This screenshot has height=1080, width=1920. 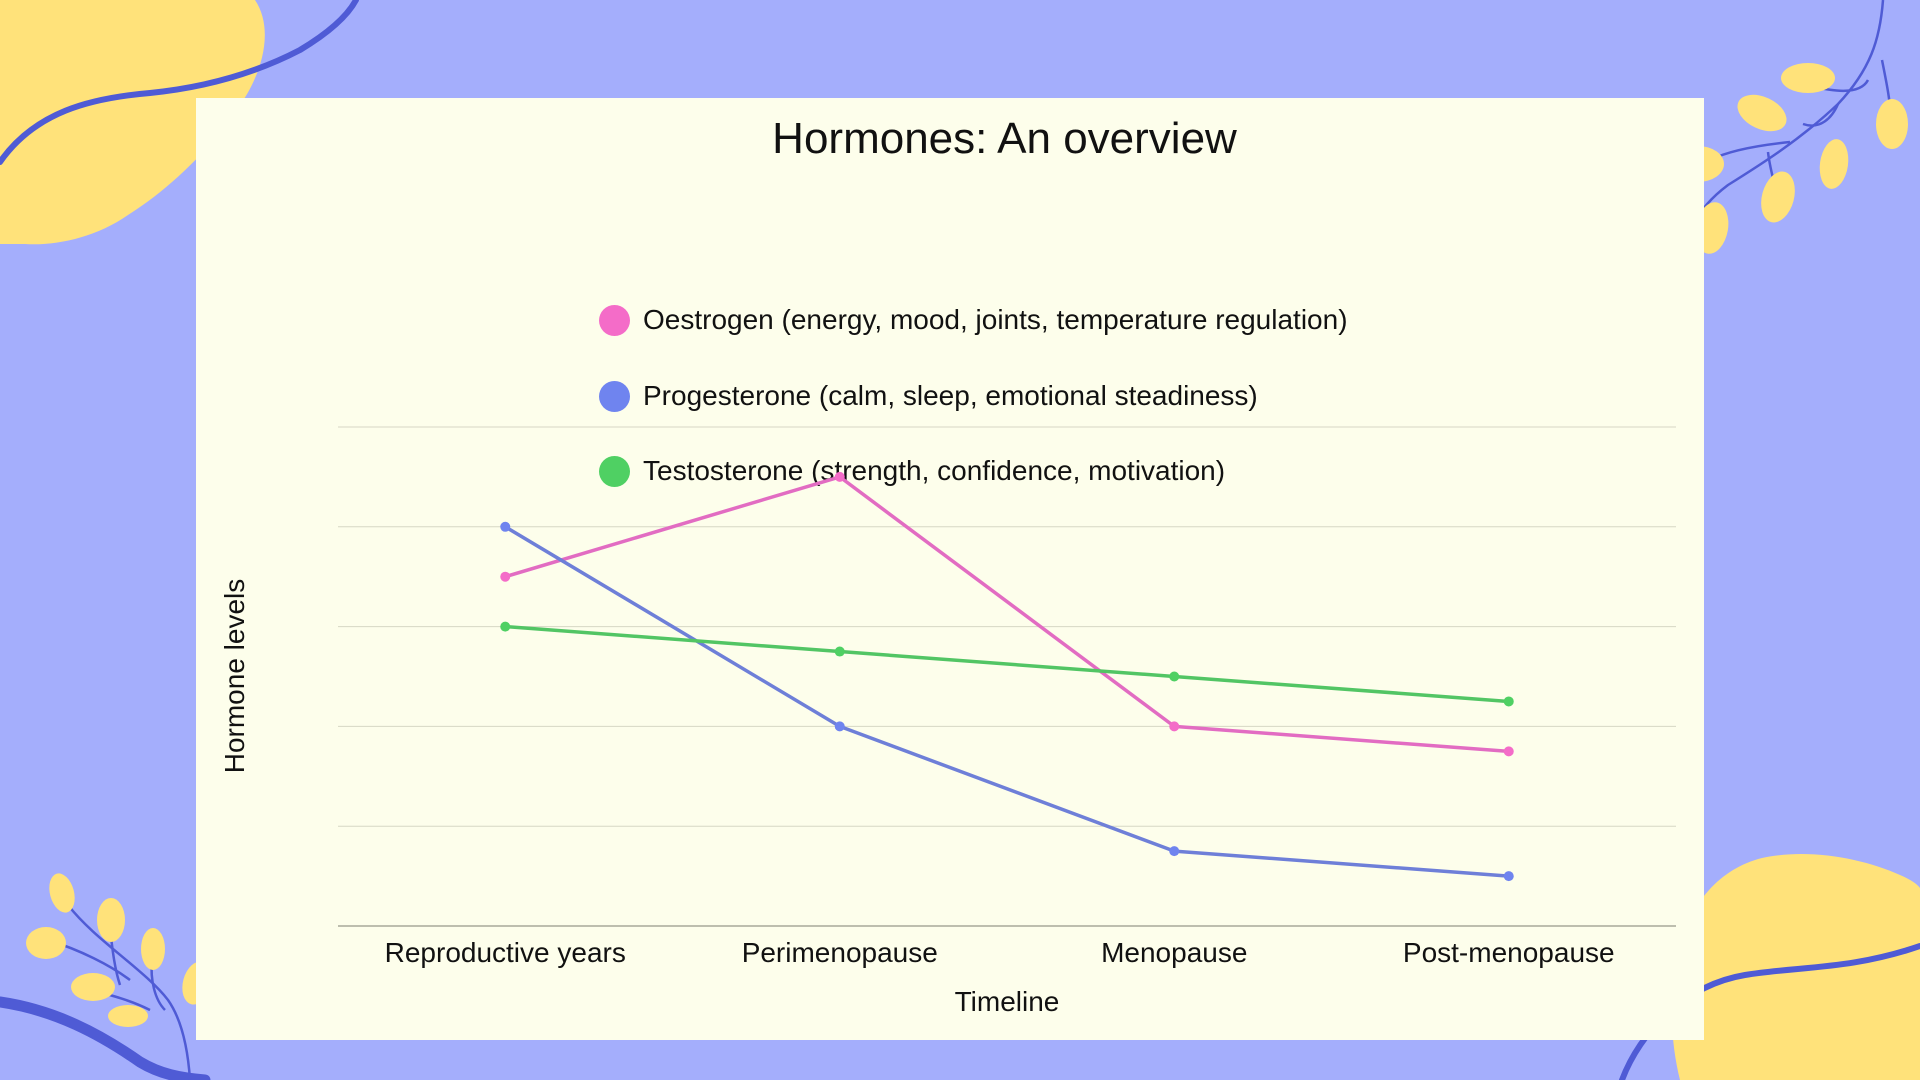 What do you see at coordinates (840, 952) in the screenshot?
I see `x-tick-label: Perimenopause` at bounding box center [840, 952].